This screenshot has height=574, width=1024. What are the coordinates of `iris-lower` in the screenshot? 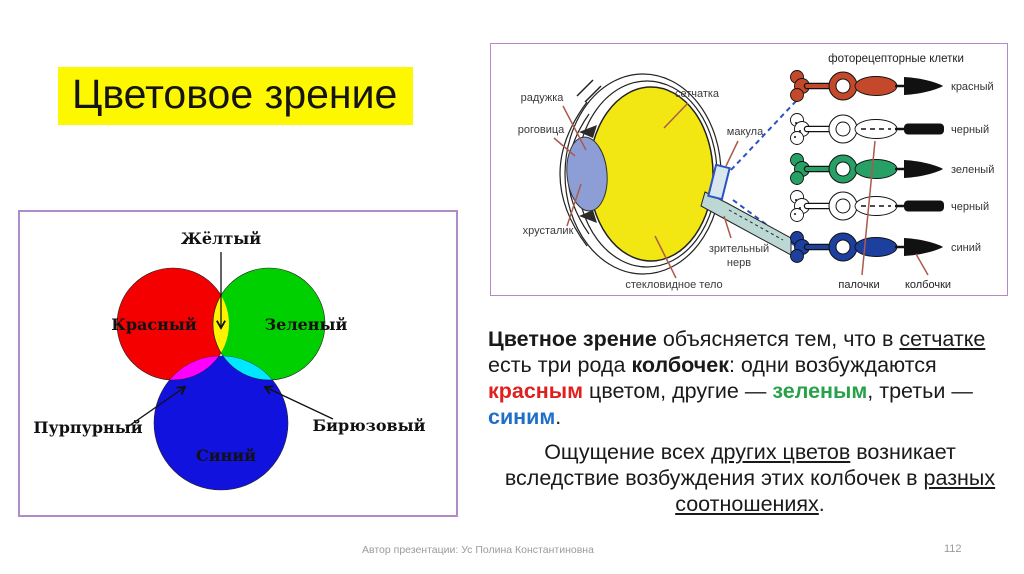 It's located at (588, 216).